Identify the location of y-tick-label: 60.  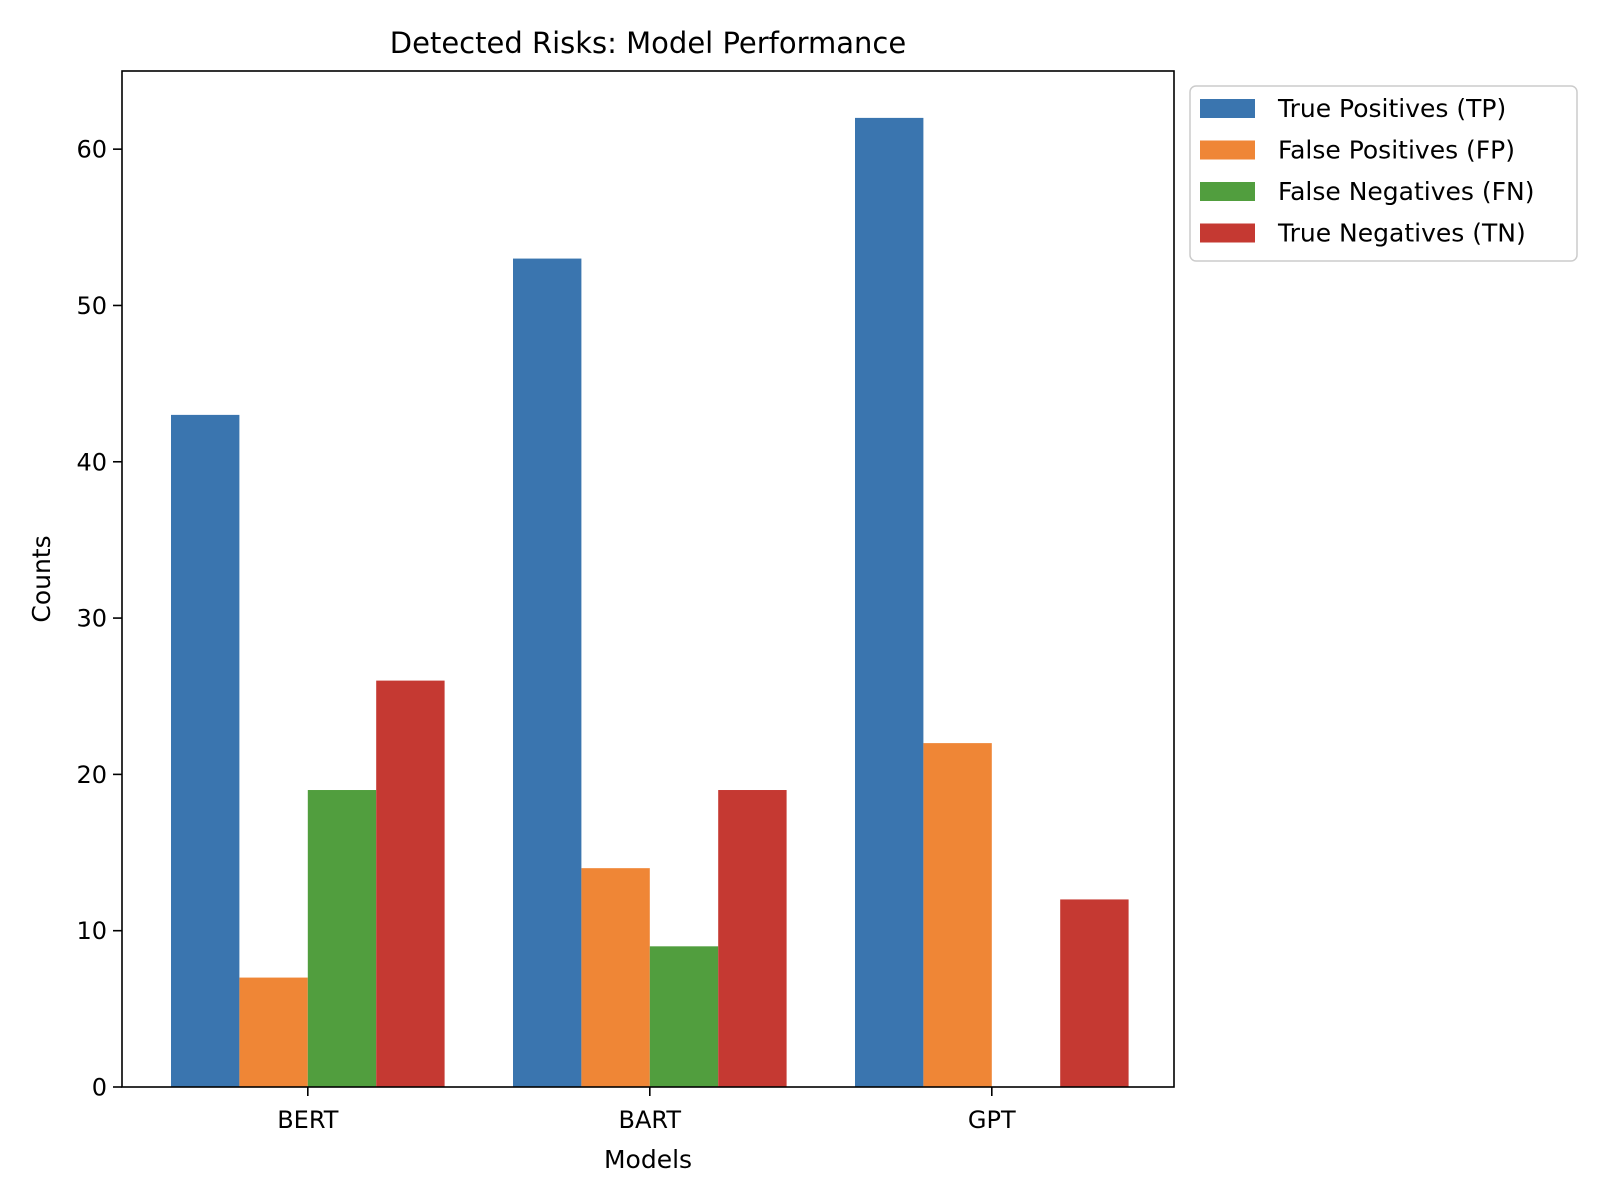
(91, 150).